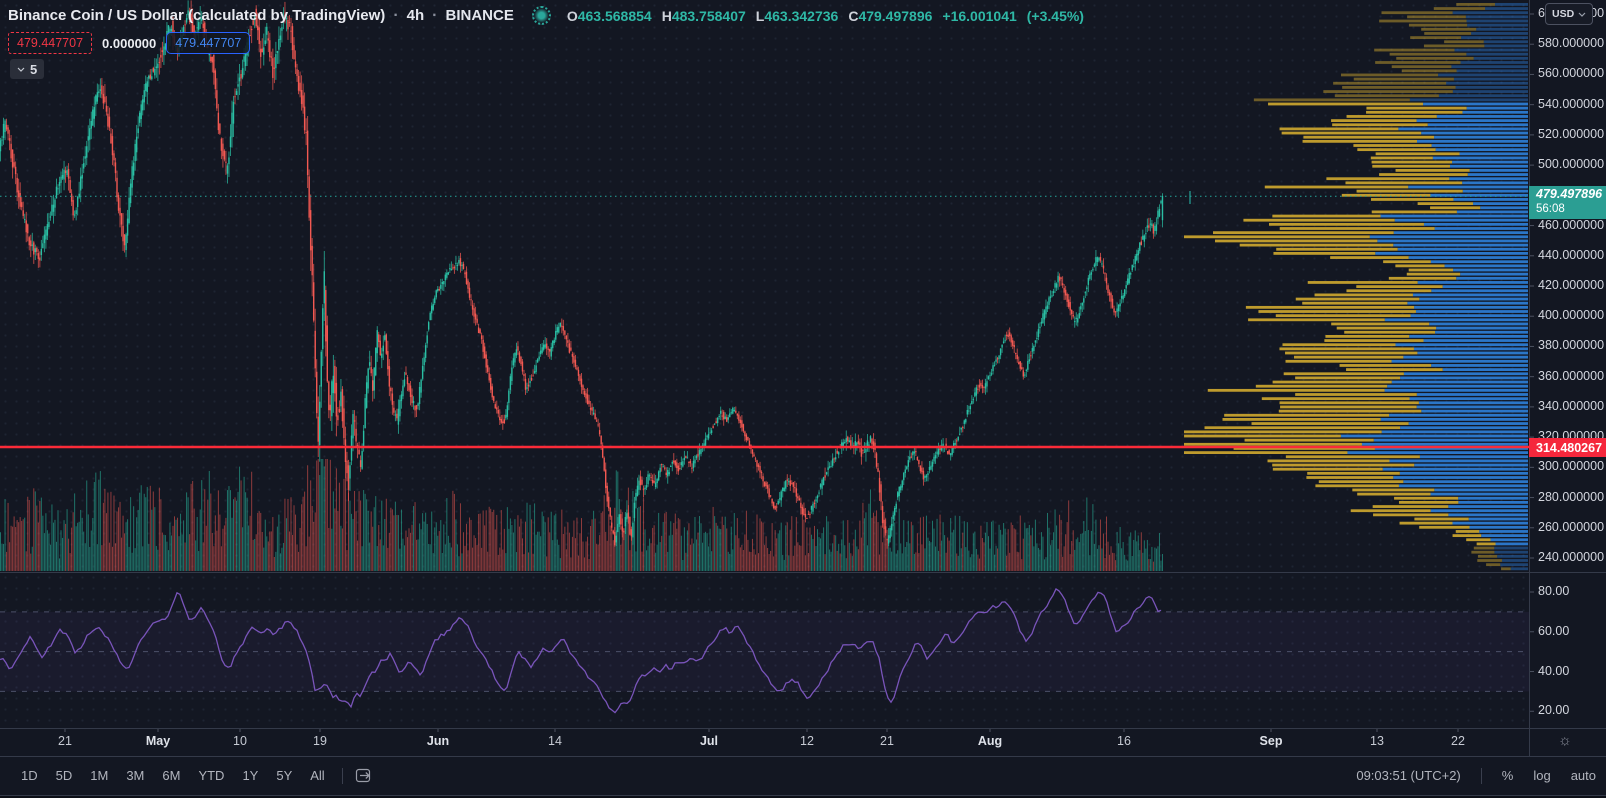 This screenshot has width=1606, height=798. I want to click on auto-scale-button: auto, so click(1583, 775).